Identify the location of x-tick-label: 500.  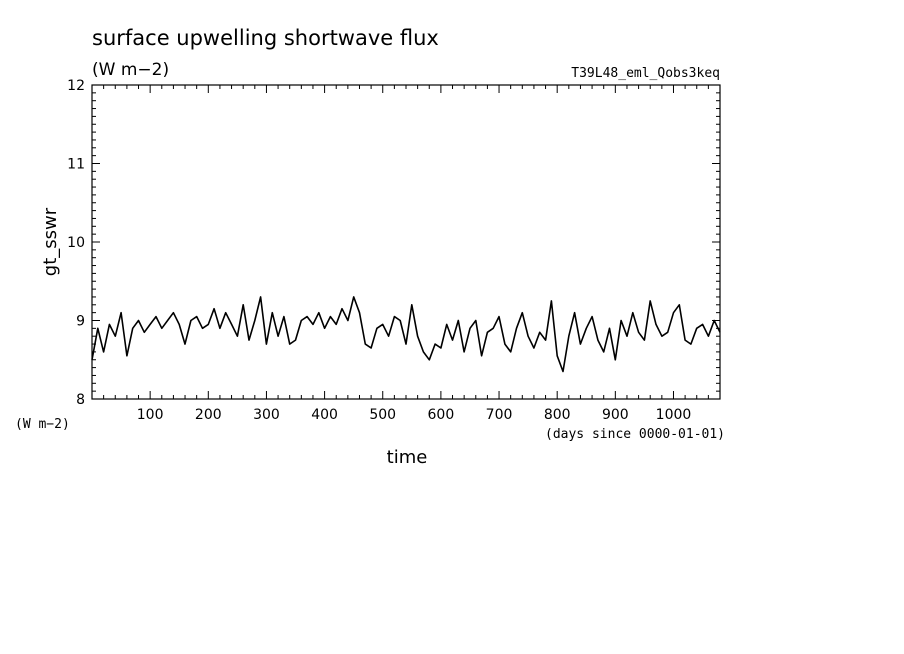
(382, 415).